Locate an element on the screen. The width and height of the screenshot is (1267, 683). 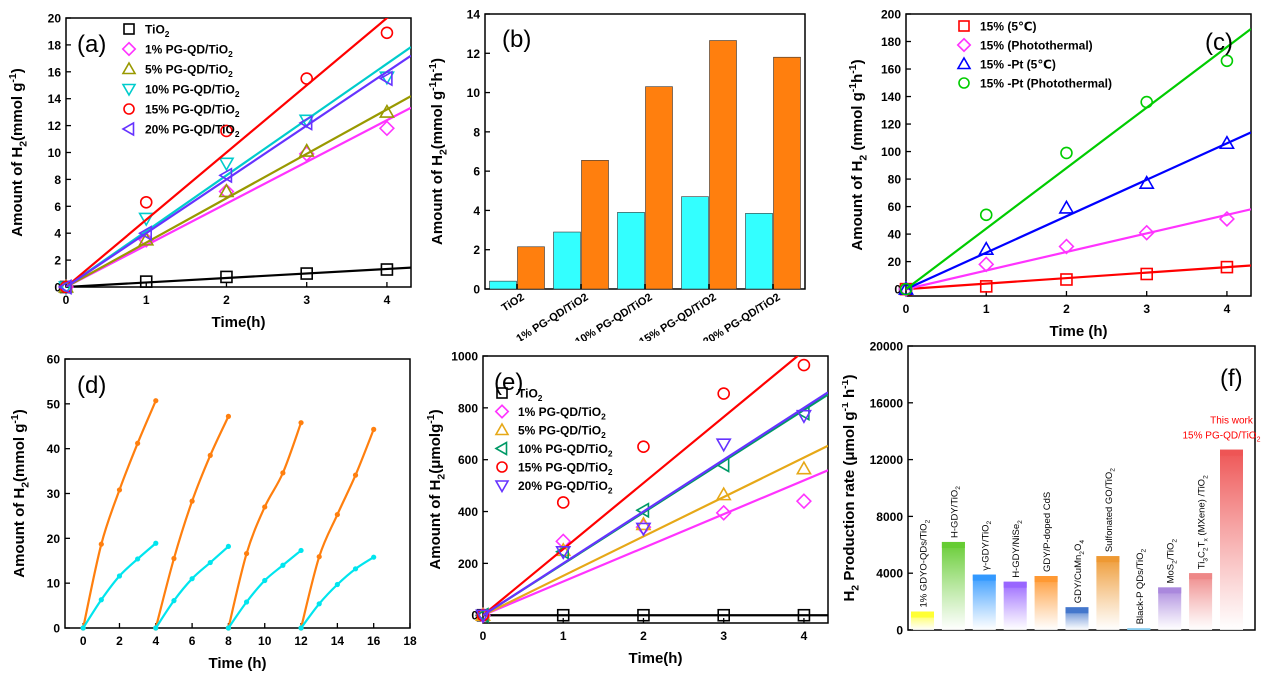
y-tick-label: 100 is located at coordinates (891, 152).